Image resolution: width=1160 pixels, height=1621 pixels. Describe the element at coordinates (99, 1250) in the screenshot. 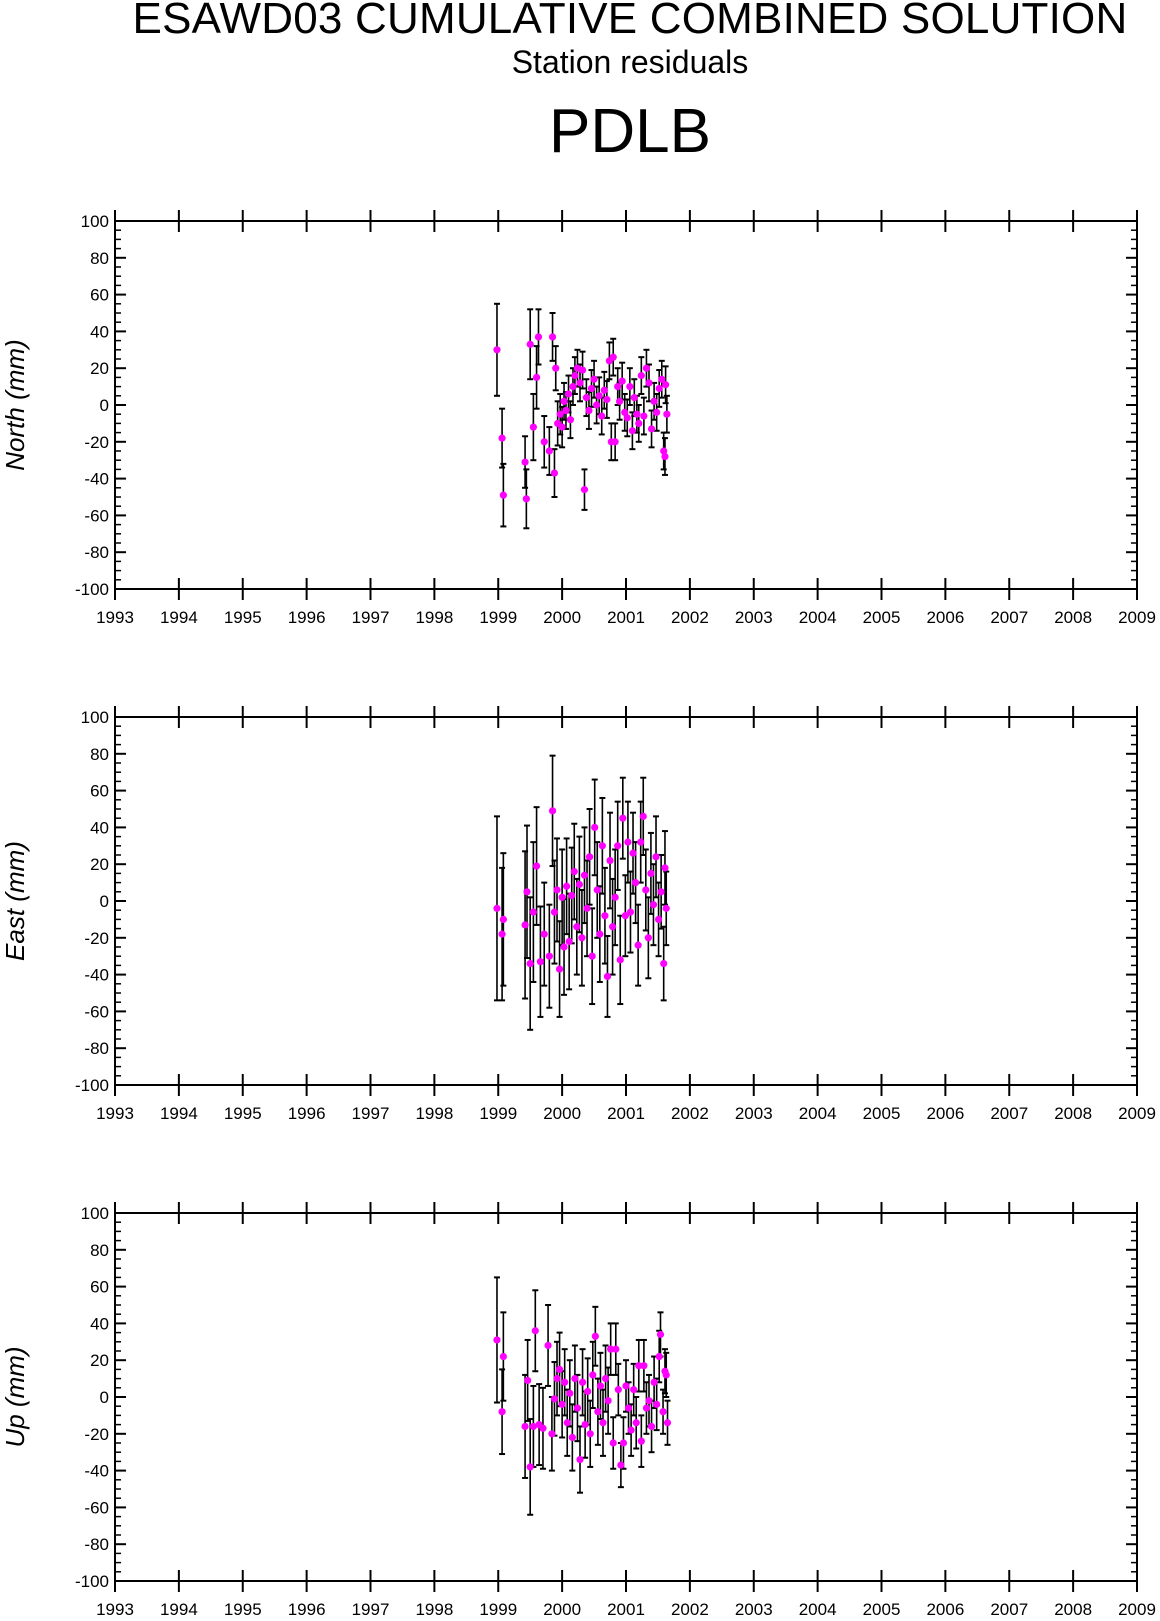

I see `y-tick-label: 80` at that location.